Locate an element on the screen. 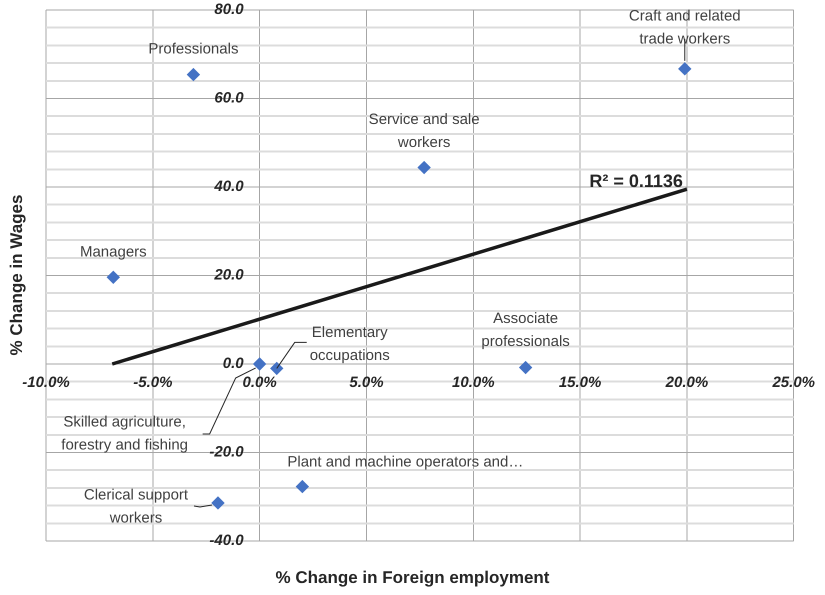  annotation: Skilled agriculture, forestry and fishing is located at coordinates (124, 434).